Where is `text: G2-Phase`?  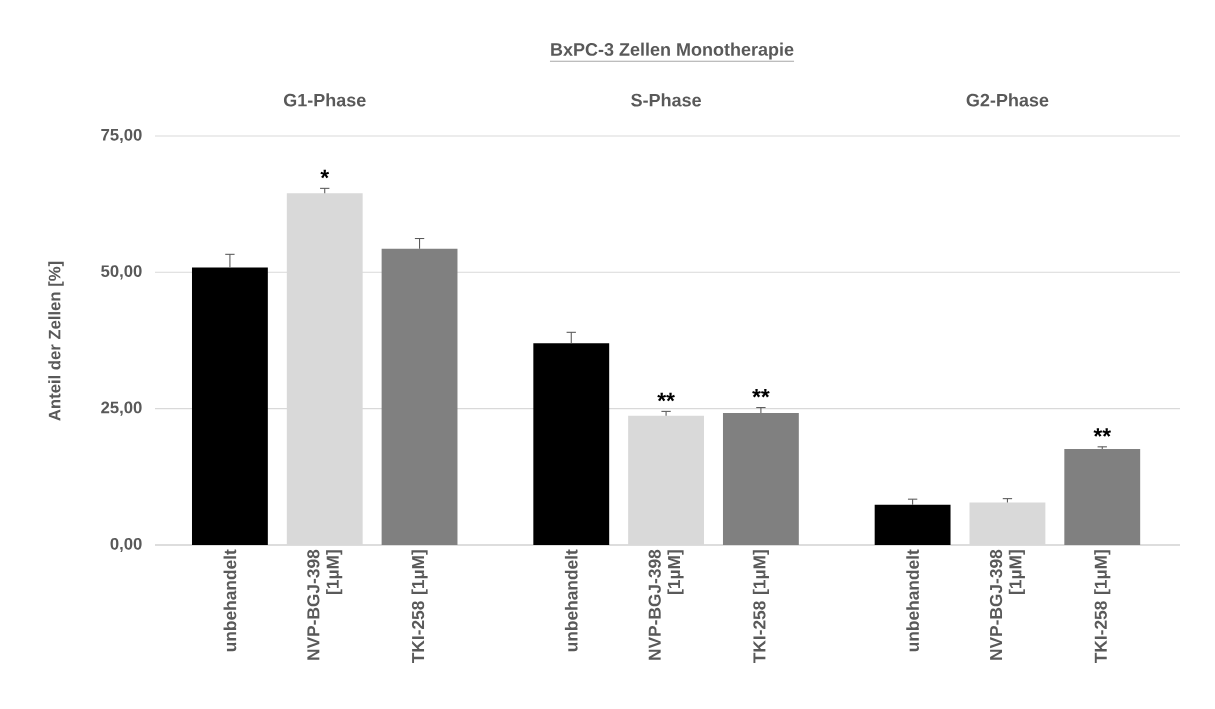
text: G2-Phase is located at coordinates (1007, 100).